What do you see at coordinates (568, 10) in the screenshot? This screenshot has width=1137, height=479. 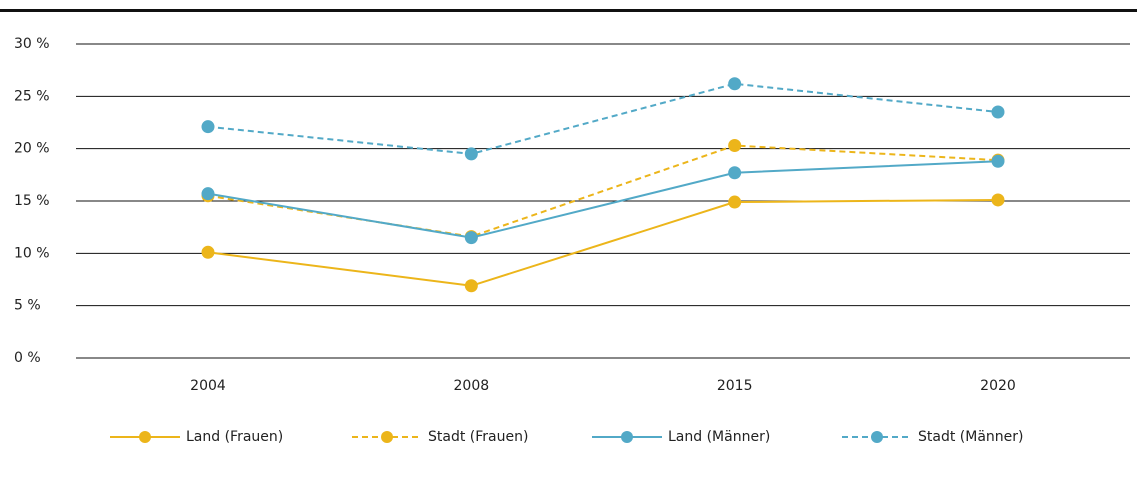 I see `top-rule` at bounding box center [568, 10].